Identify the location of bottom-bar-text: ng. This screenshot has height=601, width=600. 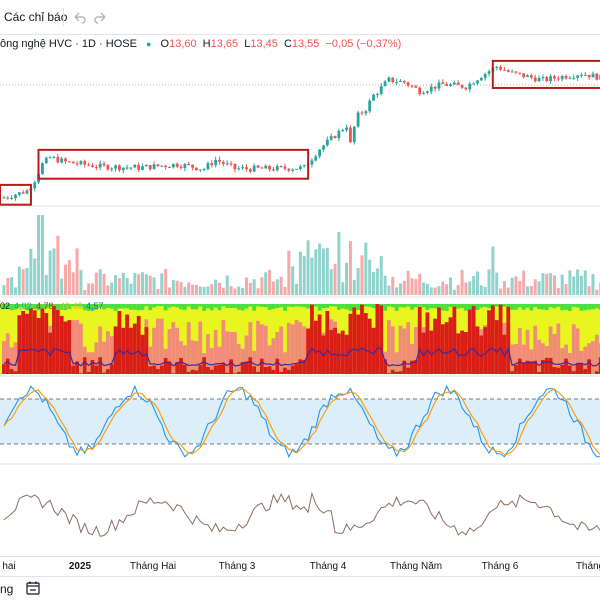
(7, 589).